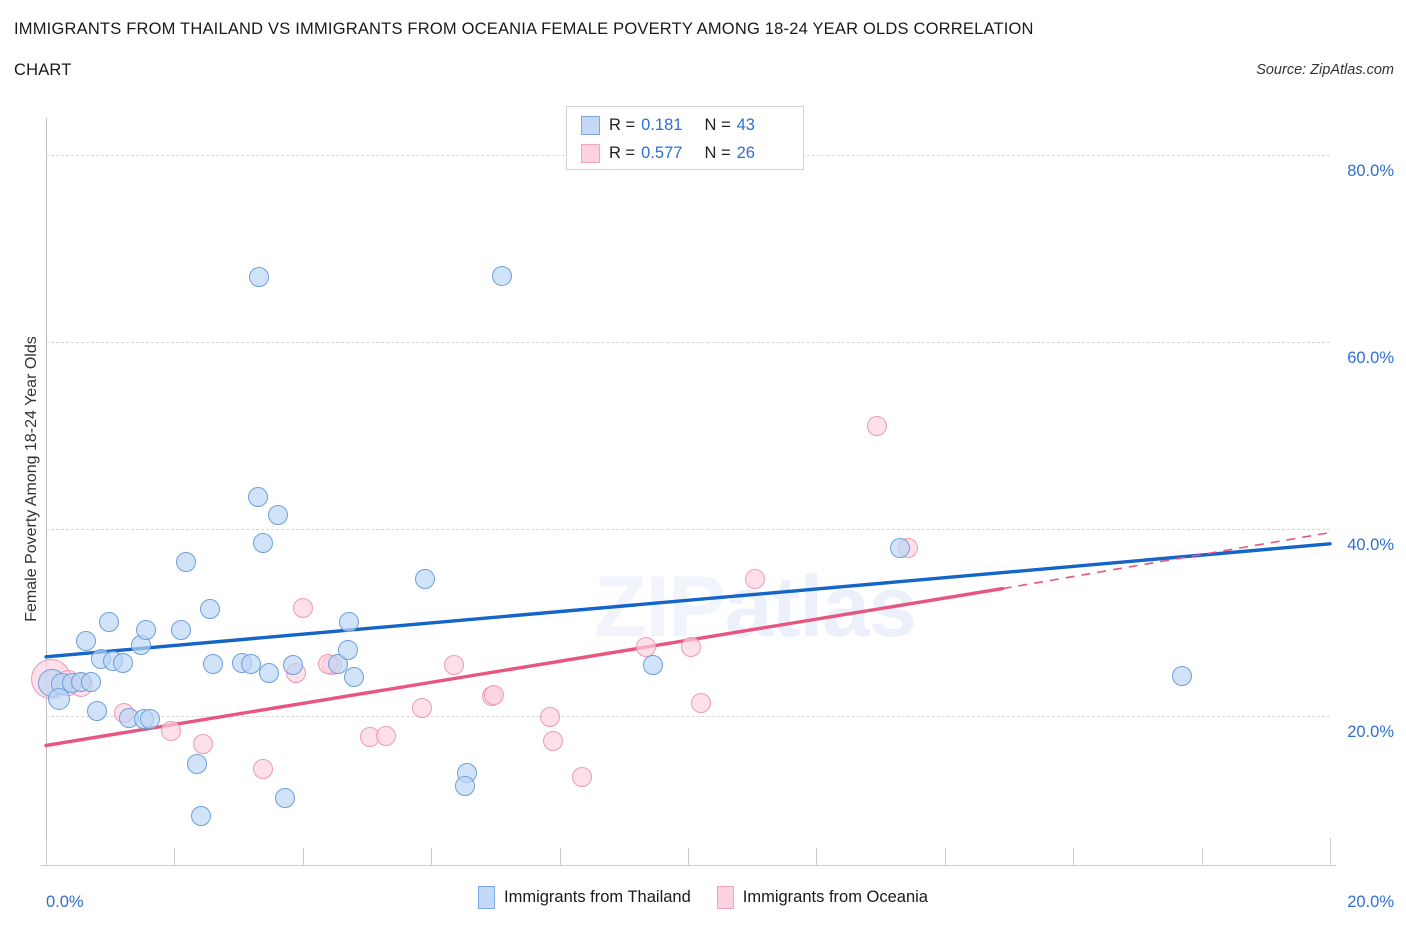  I want to click on trendline, so click(524, 667).